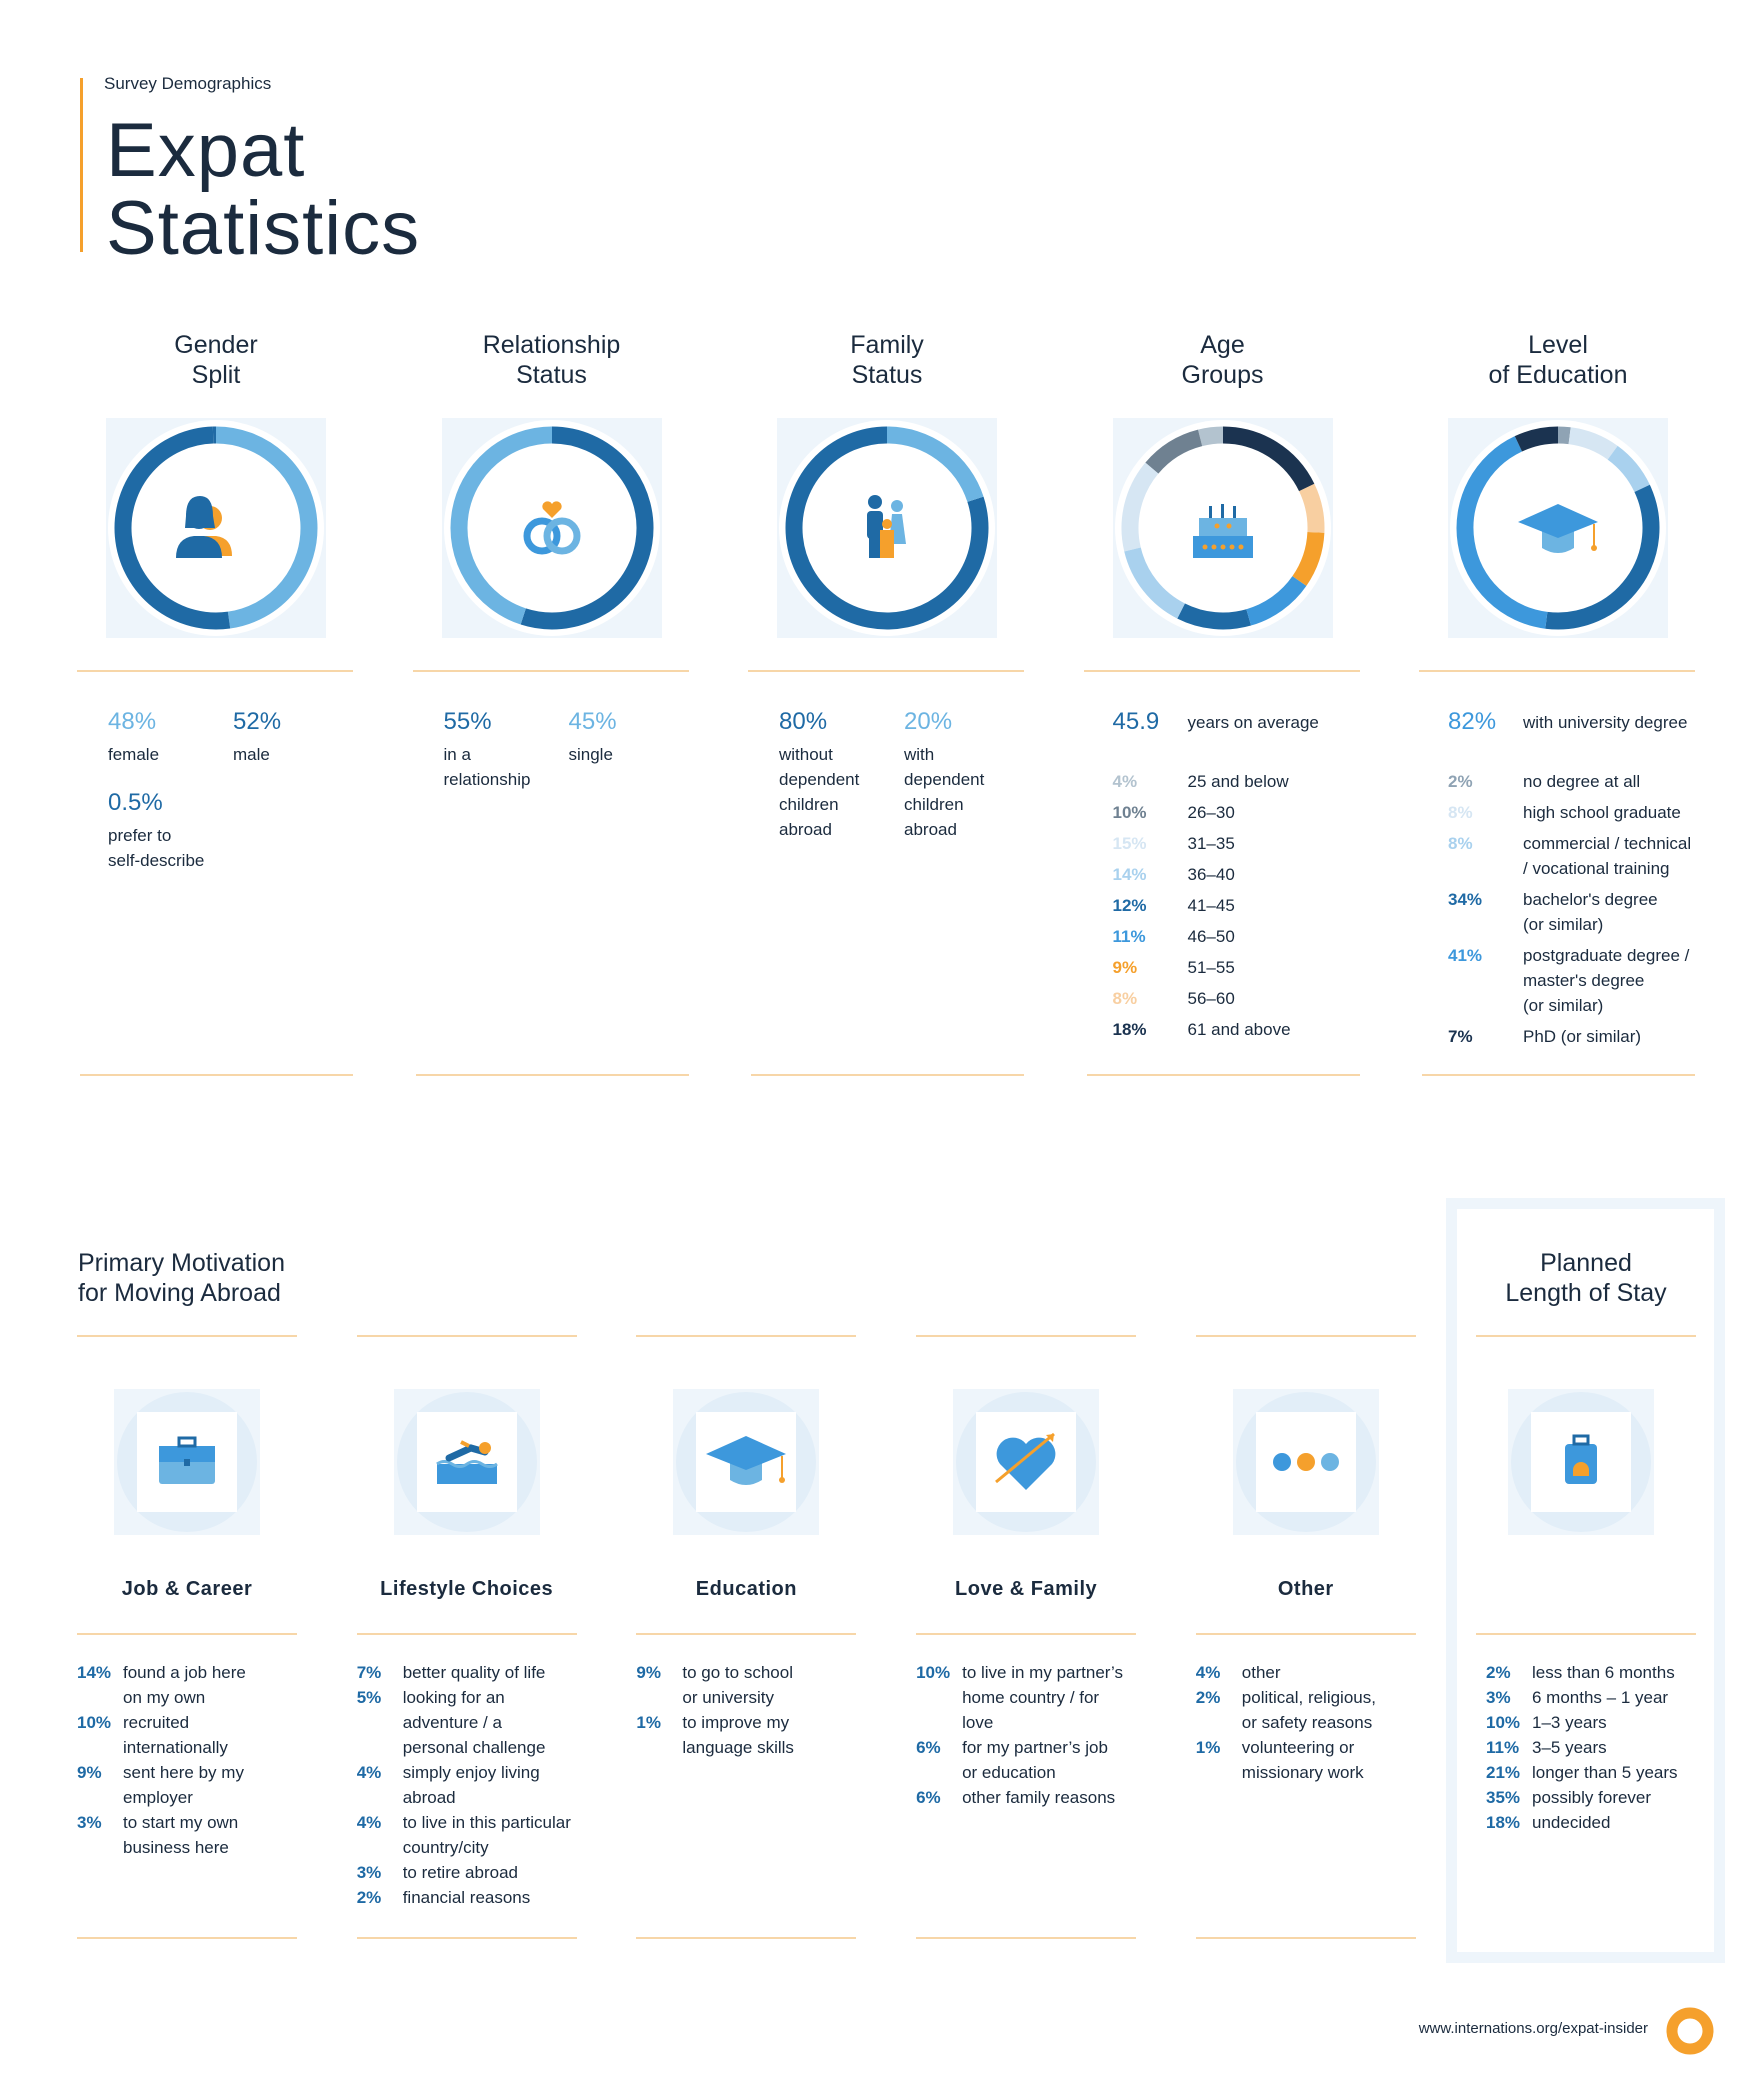 The height and width of the screenshot is (2092, 1754). I want to click on column-title: Family Status, so click(887, 360).